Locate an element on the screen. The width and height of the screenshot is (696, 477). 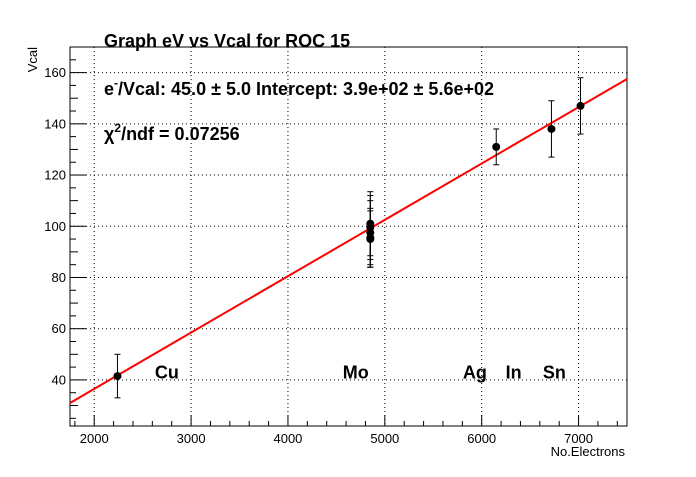
y-tick-label: 100 is located at coordinates (55, 226).